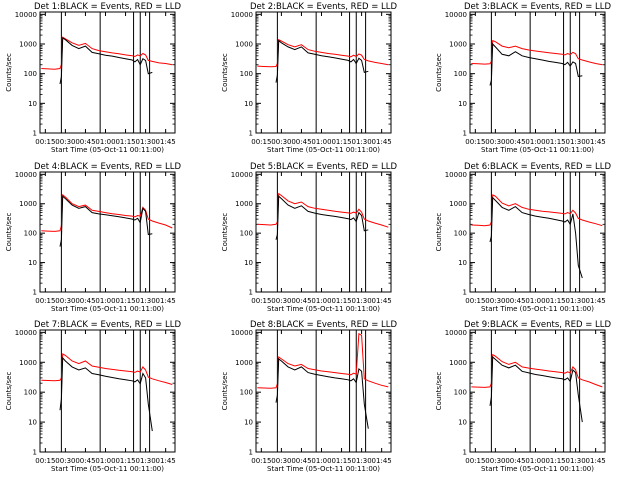 The image size is (640, 480). Describe the element at coordinates (538, 7) in the screenshot. I see `chart-title: Det 3:BLACK = Events, RED = LLD` at that location.